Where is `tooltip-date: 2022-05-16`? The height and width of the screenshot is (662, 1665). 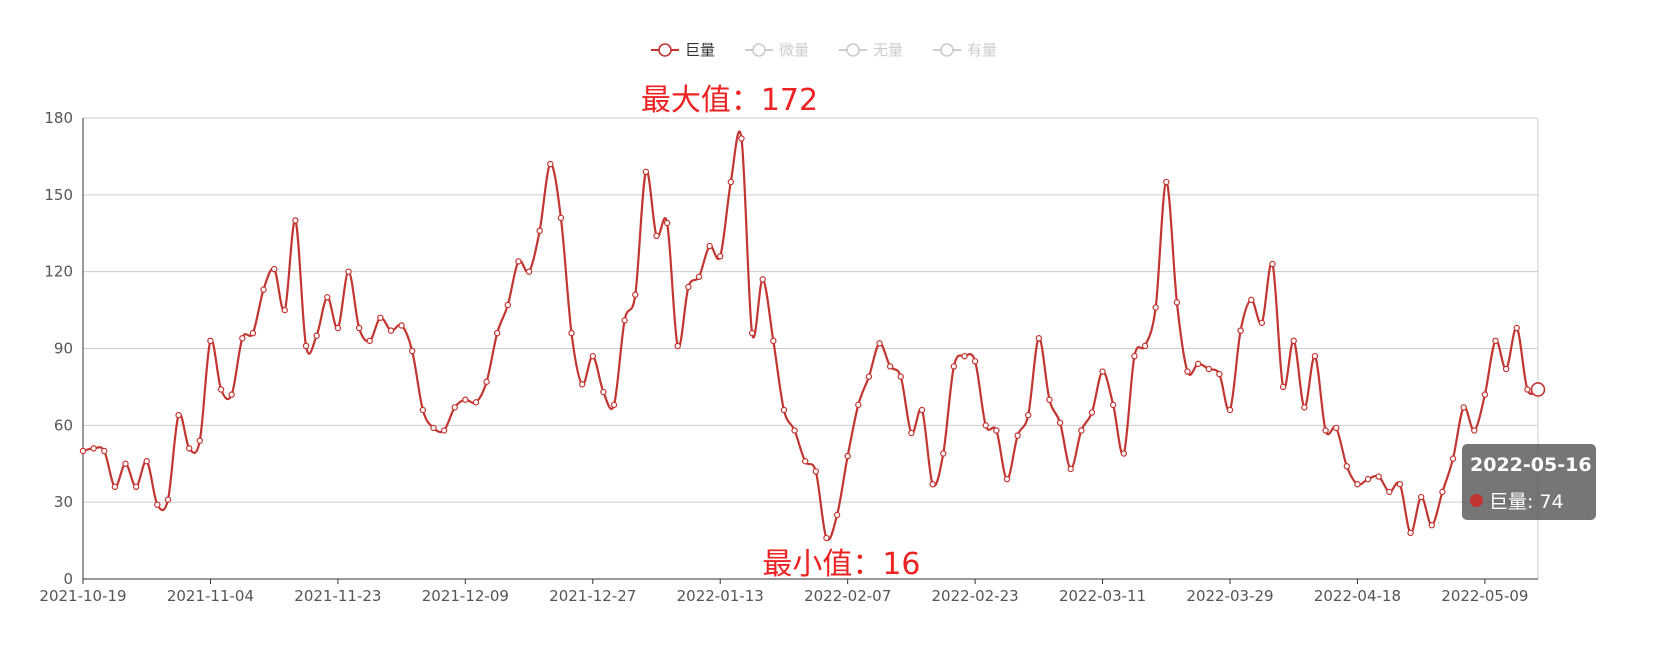
tooltip-date: 2022-05-16 is located at coordinates (1531, 465).